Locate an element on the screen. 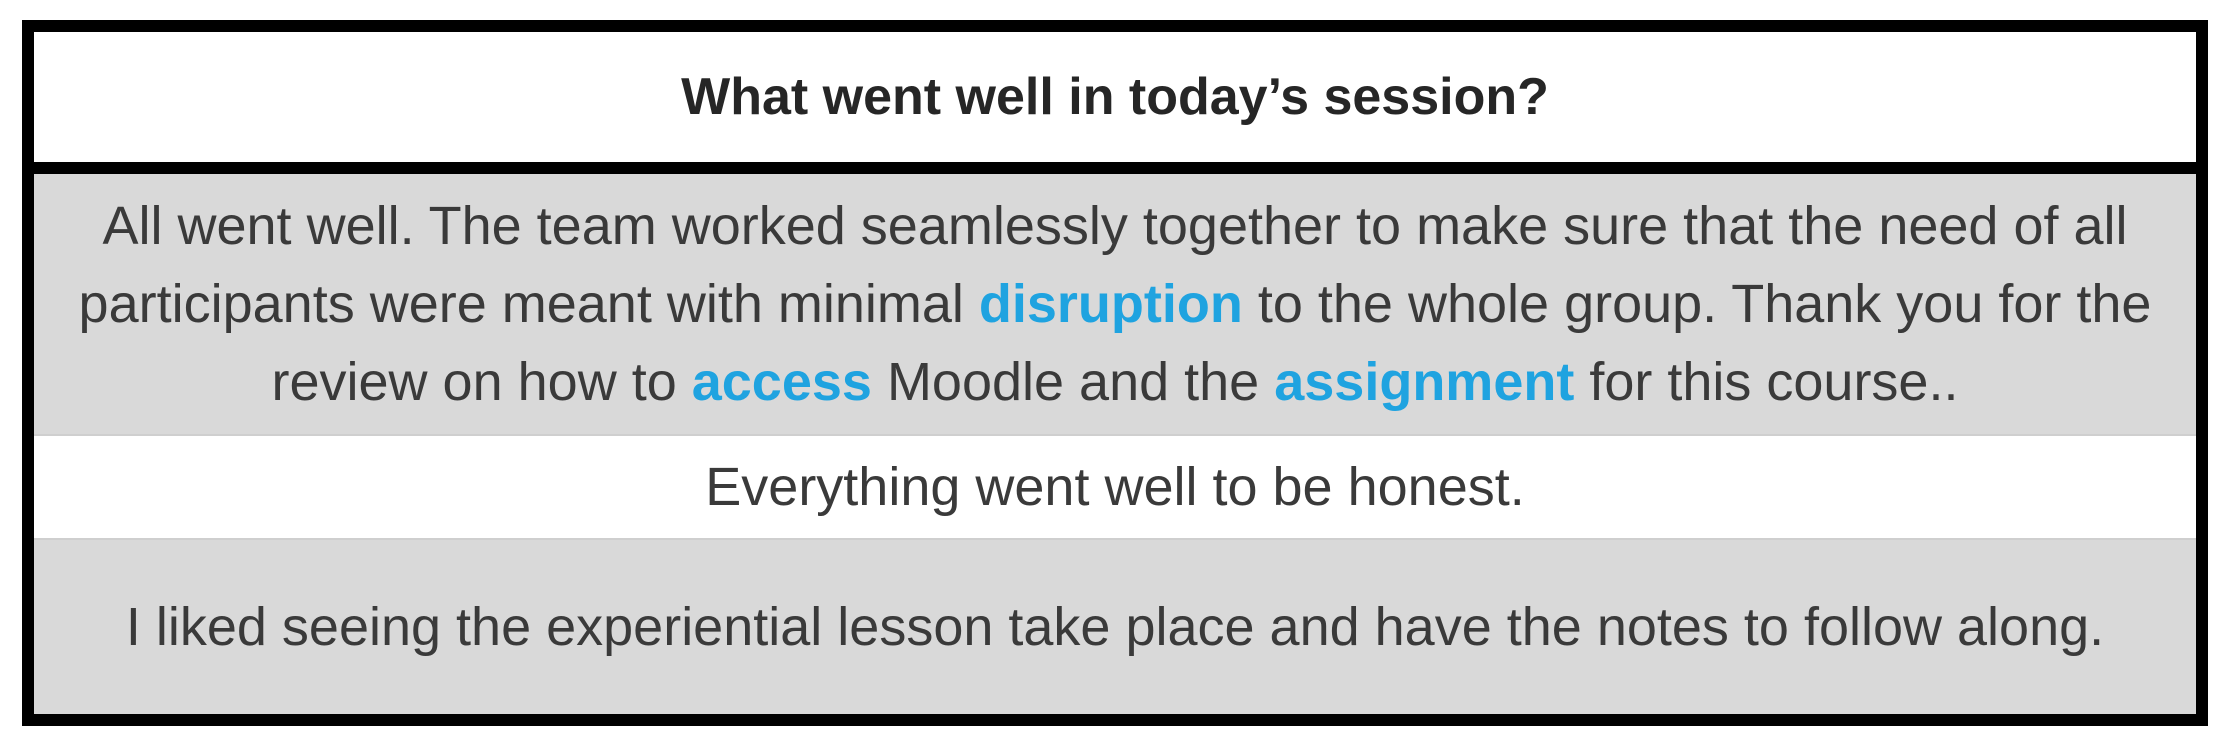 The image size is (2230, 746). response-1-segment: for this course.. is located at coordinates (1766, 382).